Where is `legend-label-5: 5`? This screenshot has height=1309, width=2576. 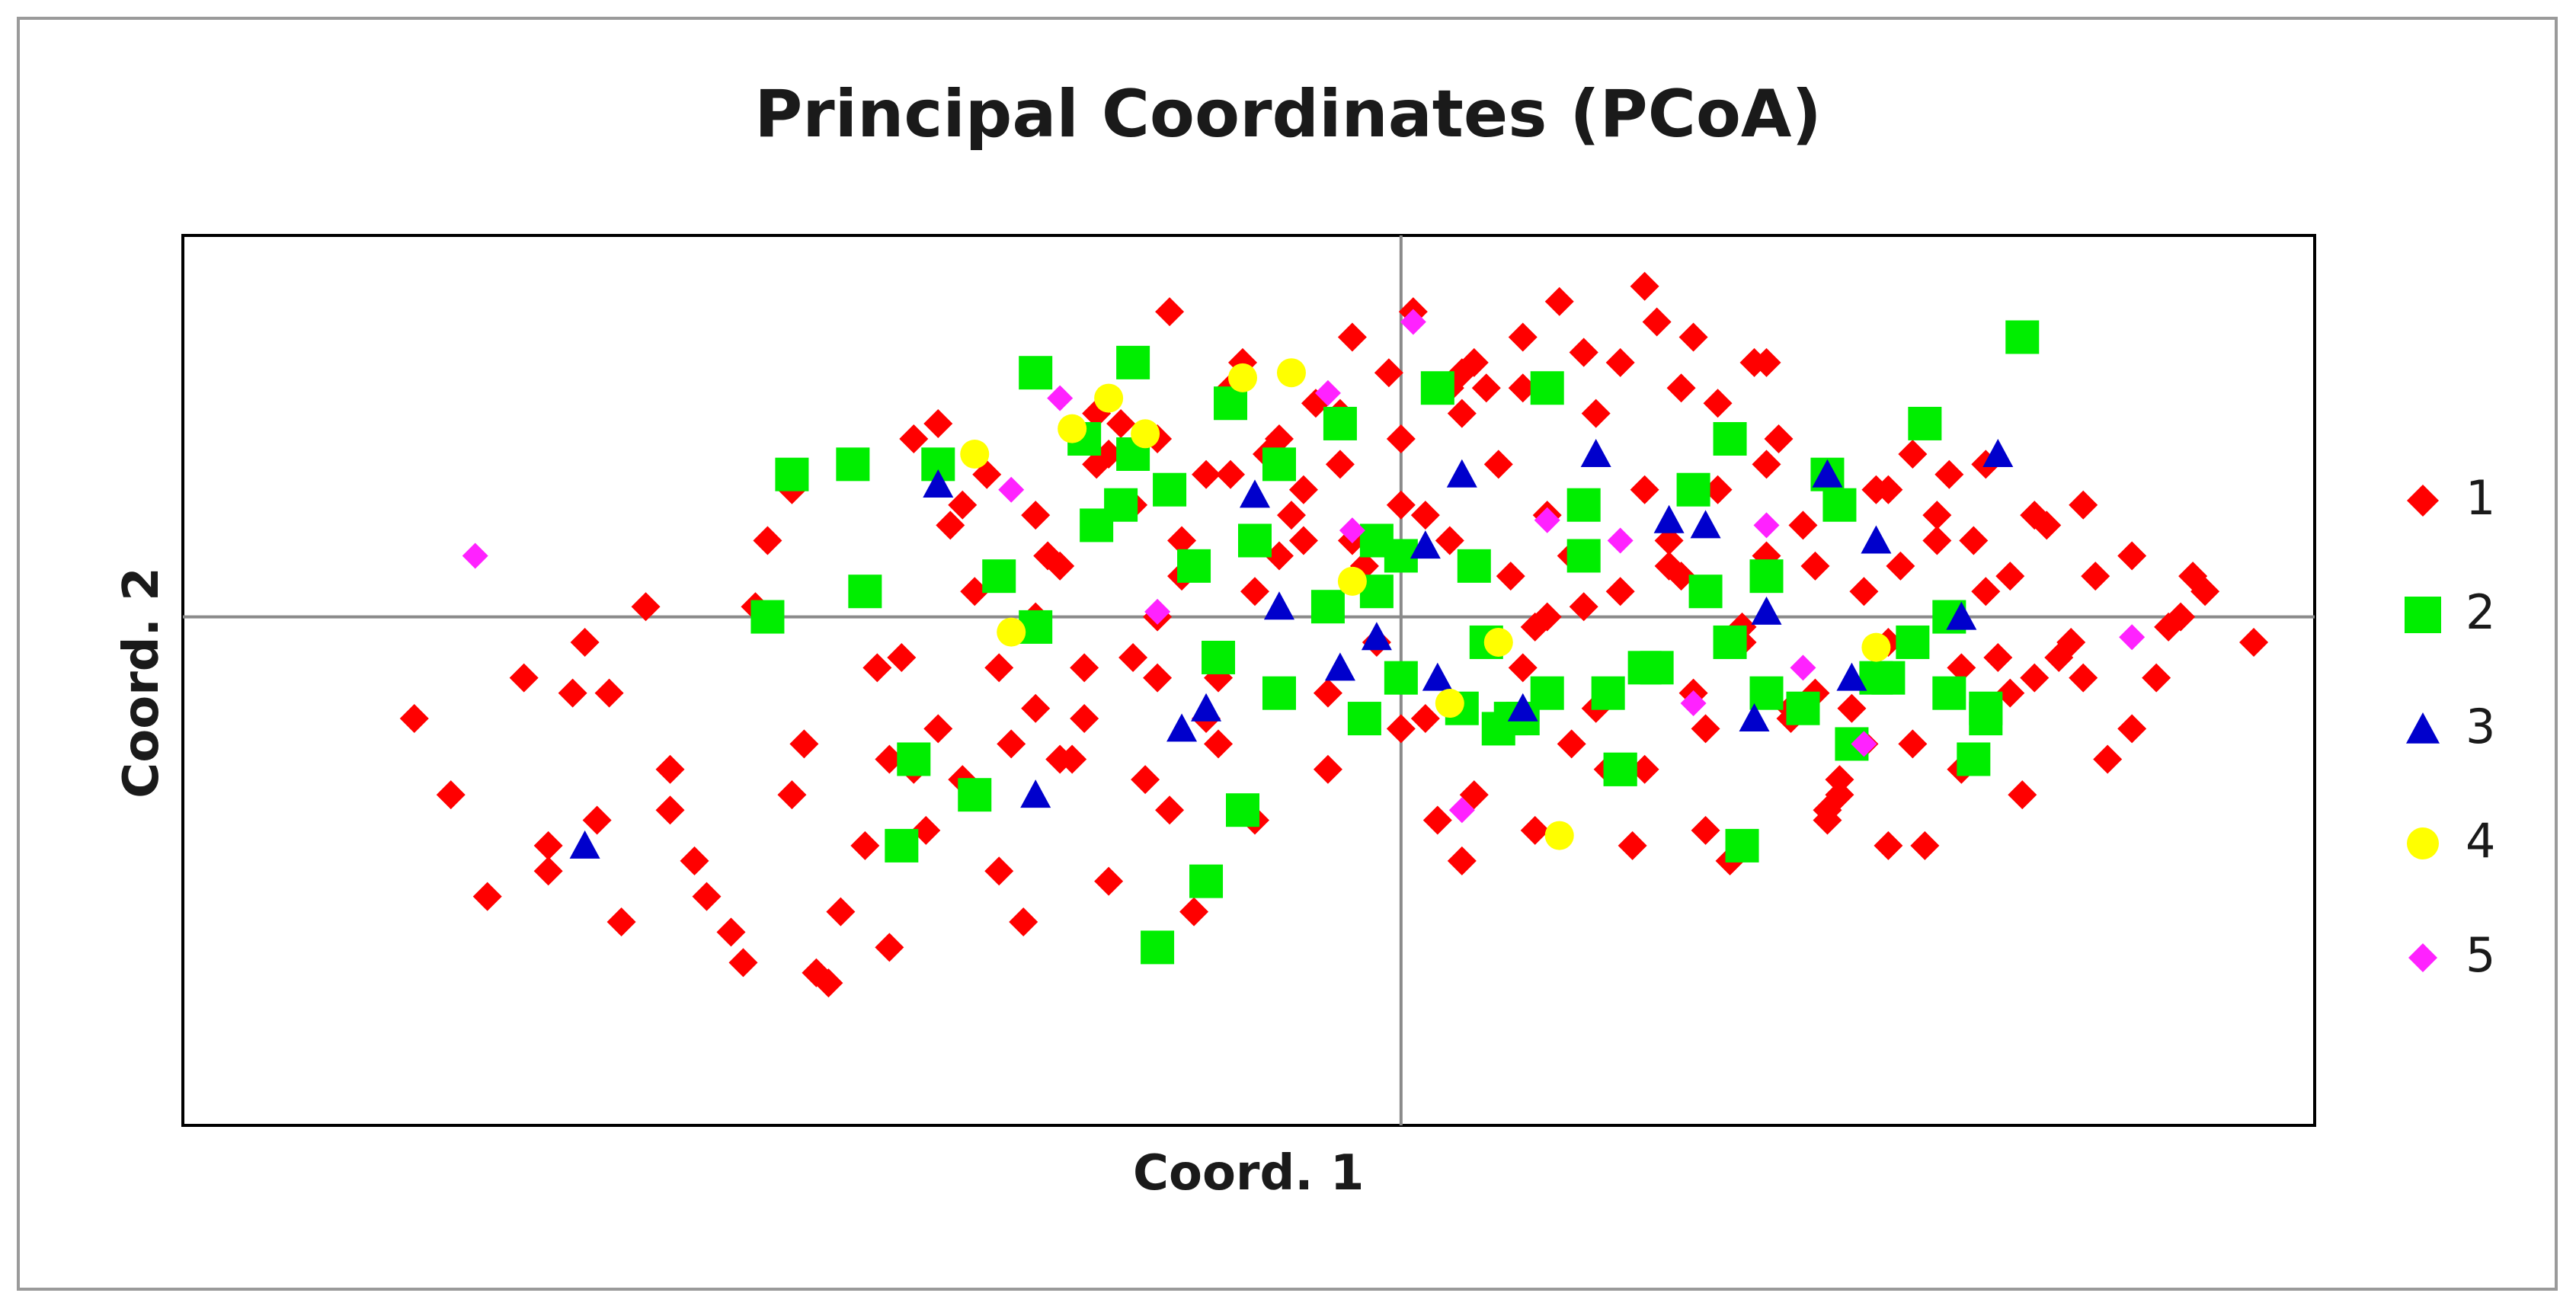 legend-label-5: 5 is located at coordinates (2481, 955).